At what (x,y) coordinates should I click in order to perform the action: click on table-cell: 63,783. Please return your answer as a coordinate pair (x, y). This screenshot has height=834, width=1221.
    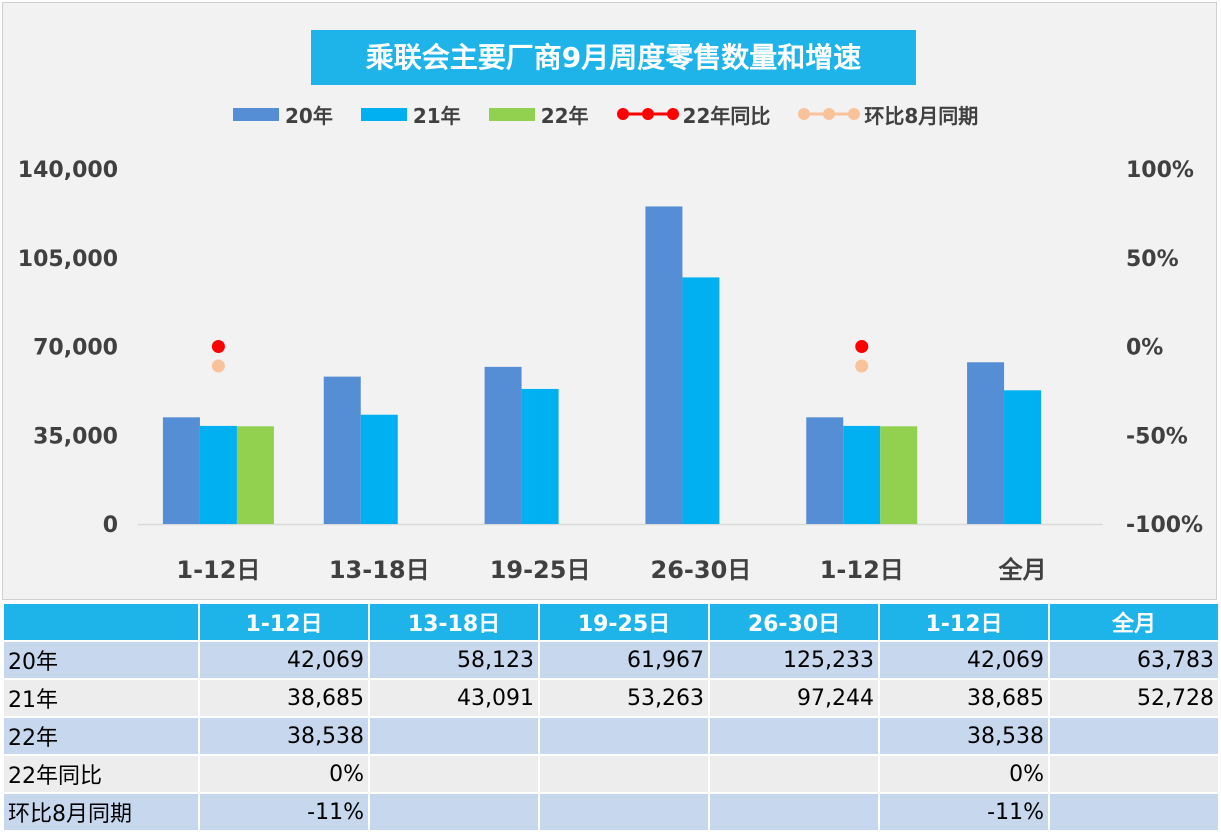
    Looking at the image, I should click on (1134, 660).